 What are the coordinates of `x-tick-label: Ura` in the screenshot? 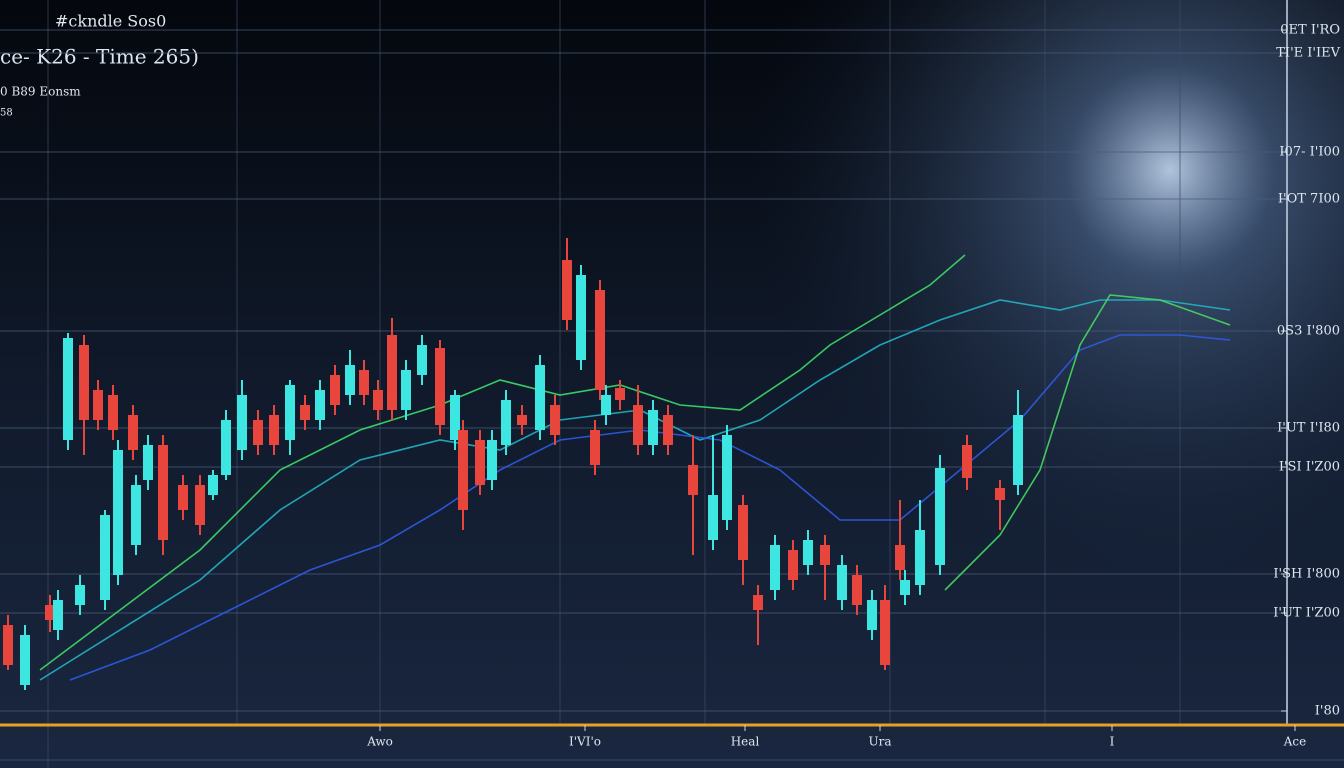 It's located at (879, 742).